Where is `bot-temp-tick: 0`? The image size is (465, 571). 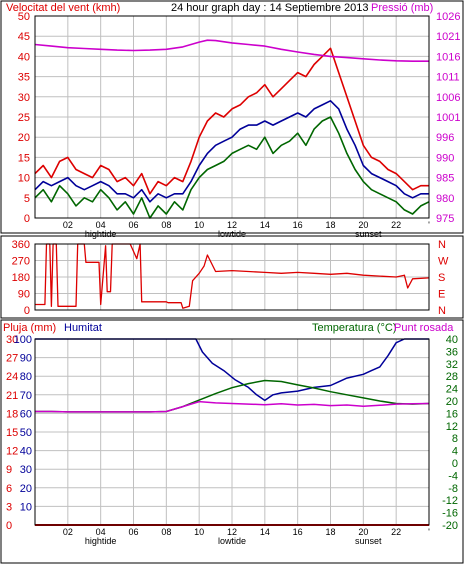
bot-temp-tick: 0 is located at coordinates (455, 464).